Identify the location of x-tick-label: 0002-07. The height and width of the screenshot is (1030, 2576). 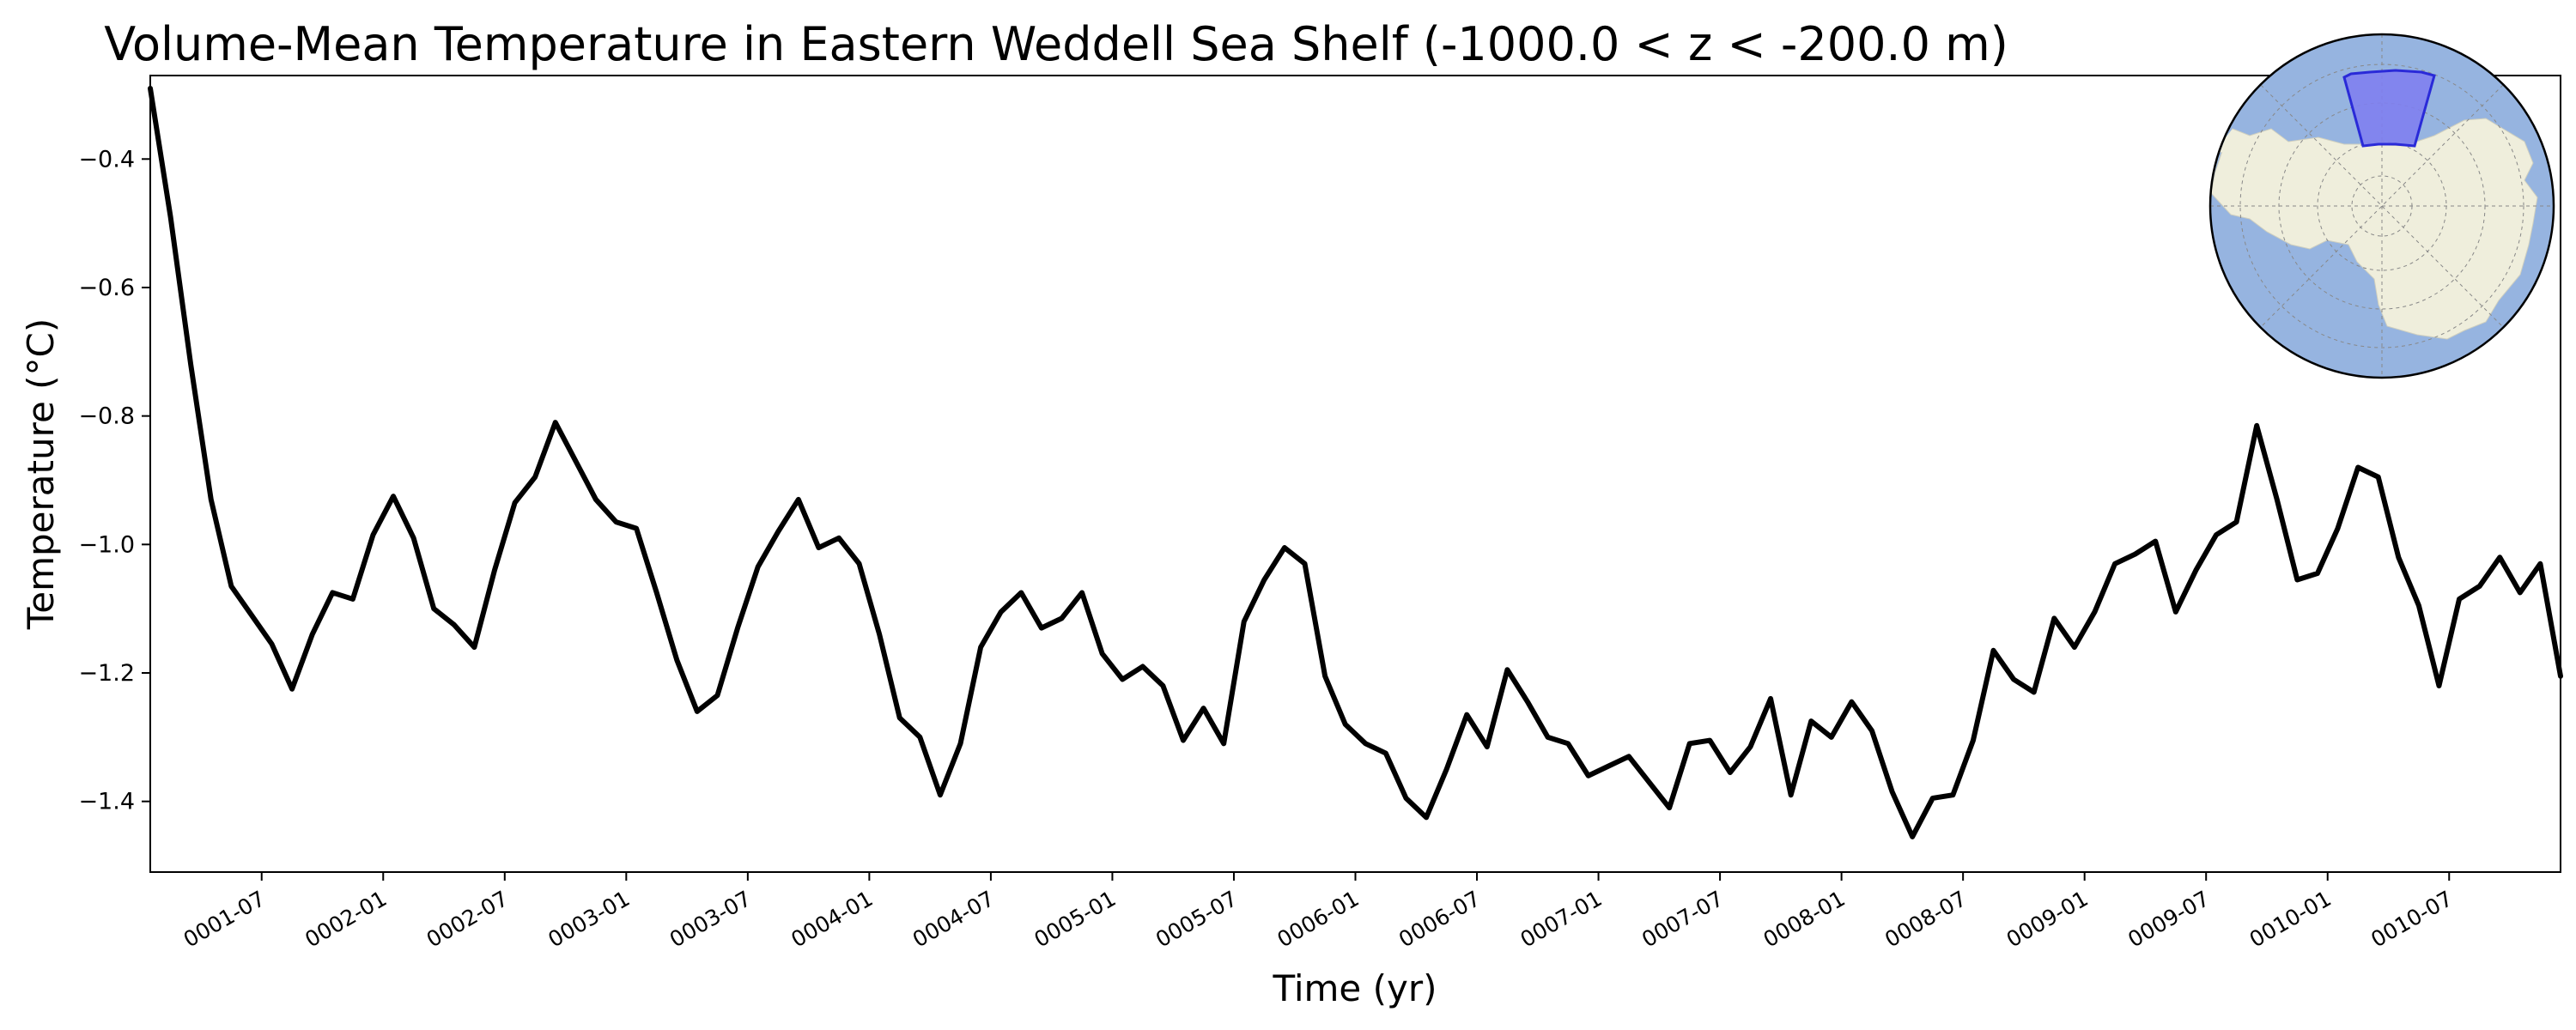
(468, 919).